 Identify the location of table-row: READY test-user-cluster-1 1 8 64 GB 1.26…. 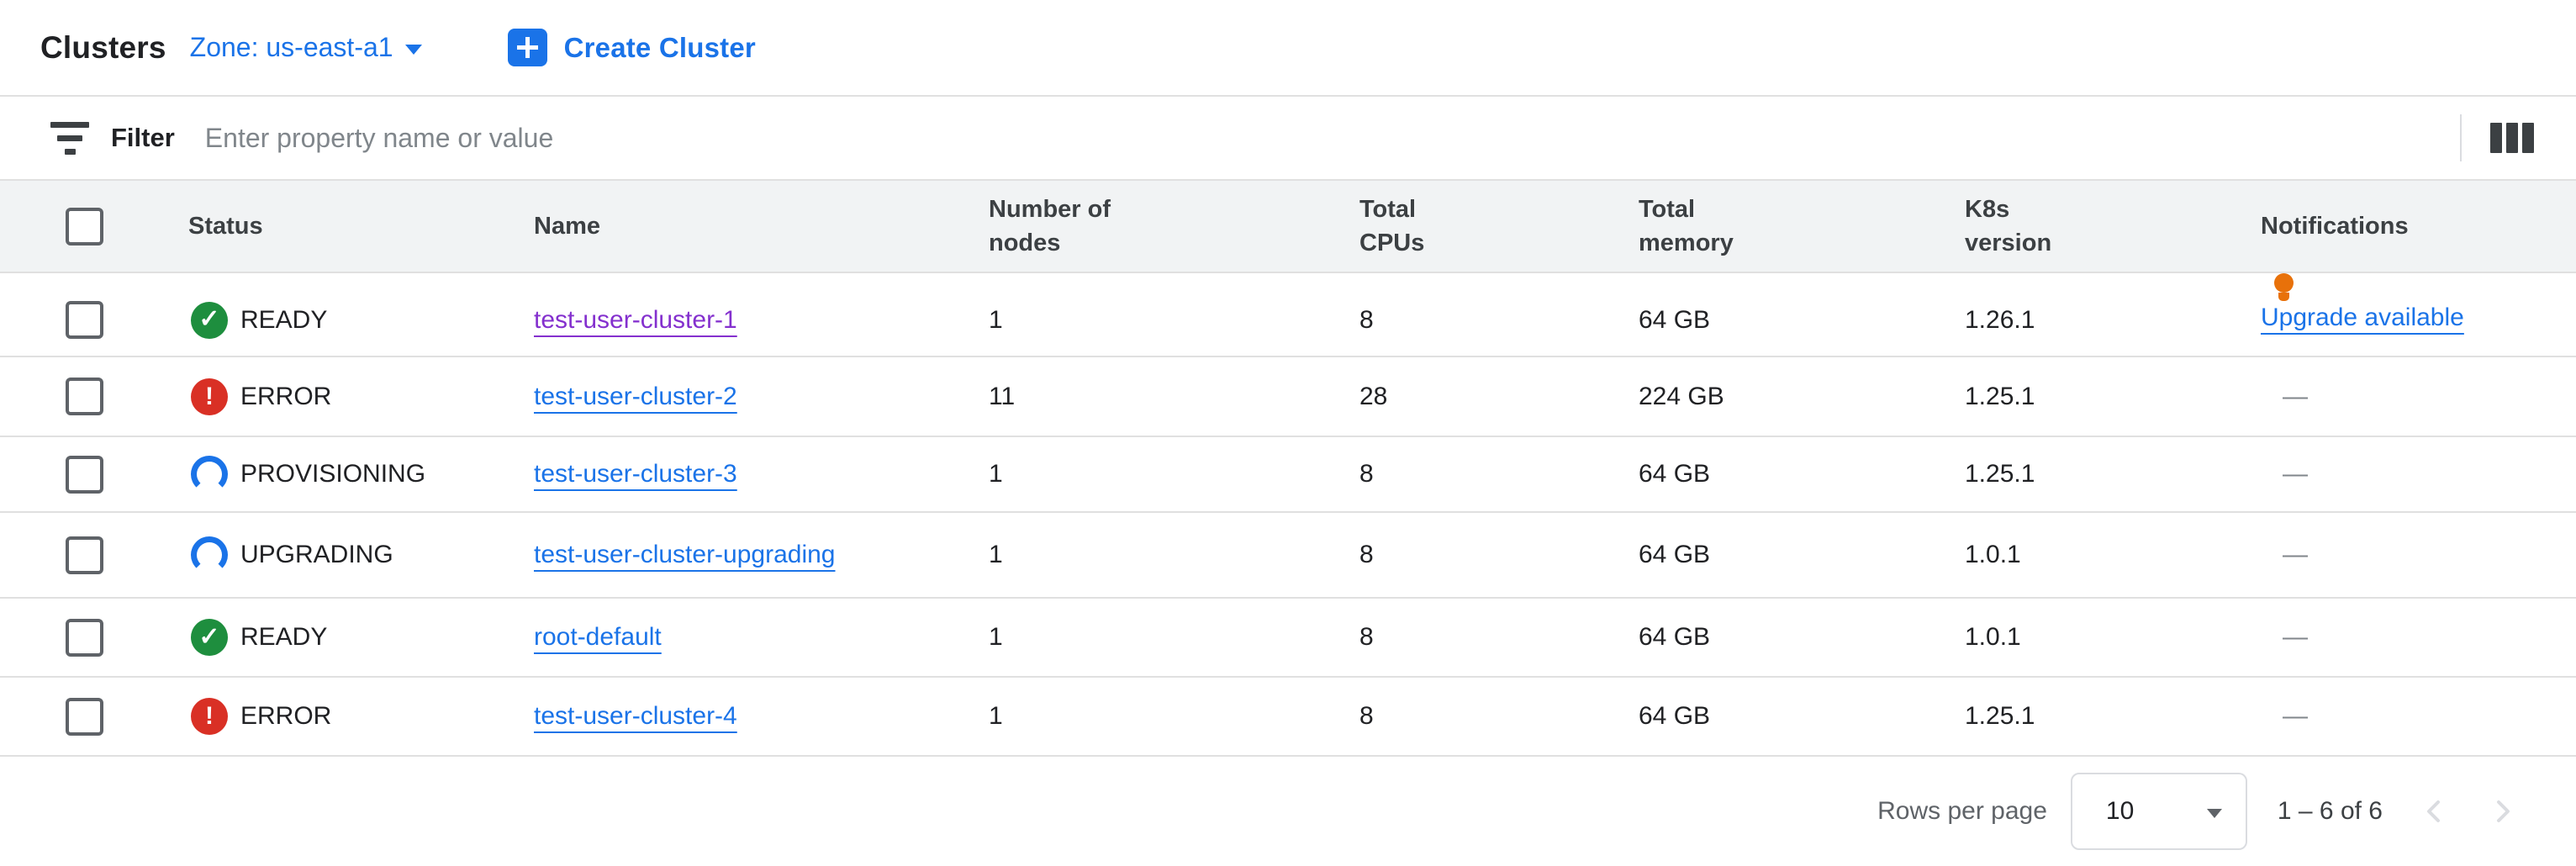
(1288, 315).